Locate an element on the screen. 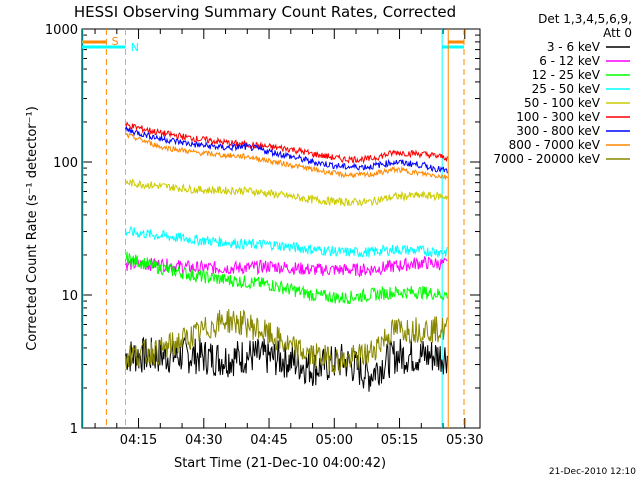 The width and height of the screenshot is (640, 480). legend-entry-label: 100 - 300 keV is located at coordinates (558, 117).